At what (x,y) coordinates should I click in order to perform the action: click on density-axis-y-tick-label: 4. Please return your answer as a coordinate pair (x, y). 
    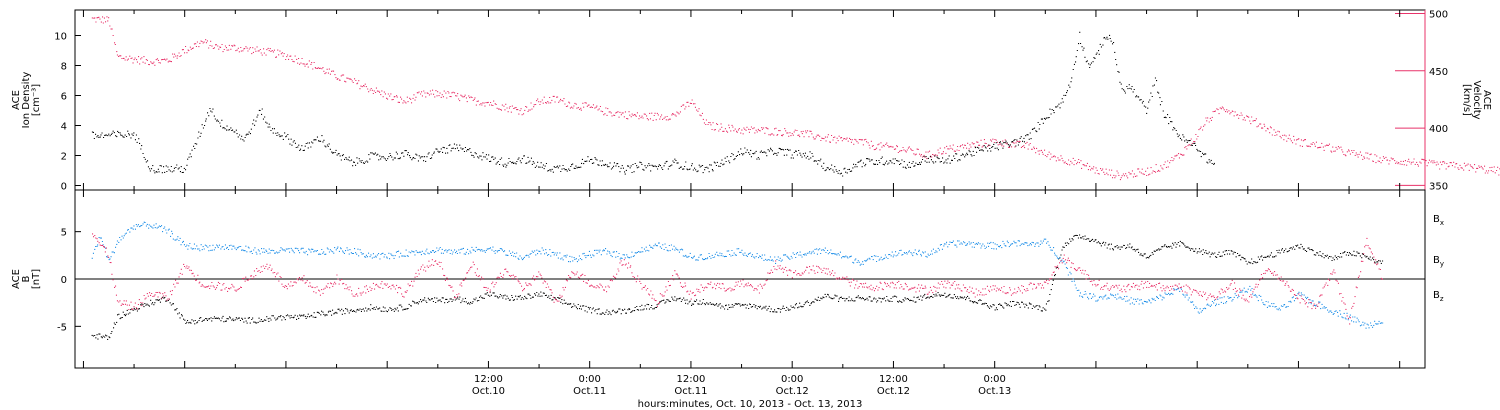
    Looking at the image, I should click on (64, 127).